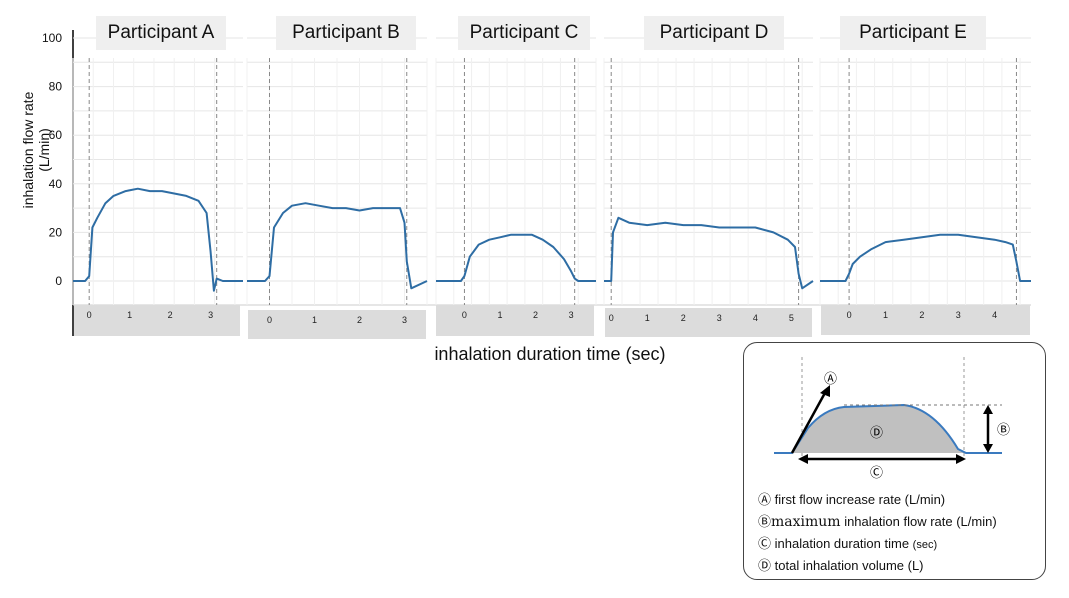 The height and width of the screenshot is (598, 1069). I want to click on y-tick-label-60: 60, so click(56, 135).